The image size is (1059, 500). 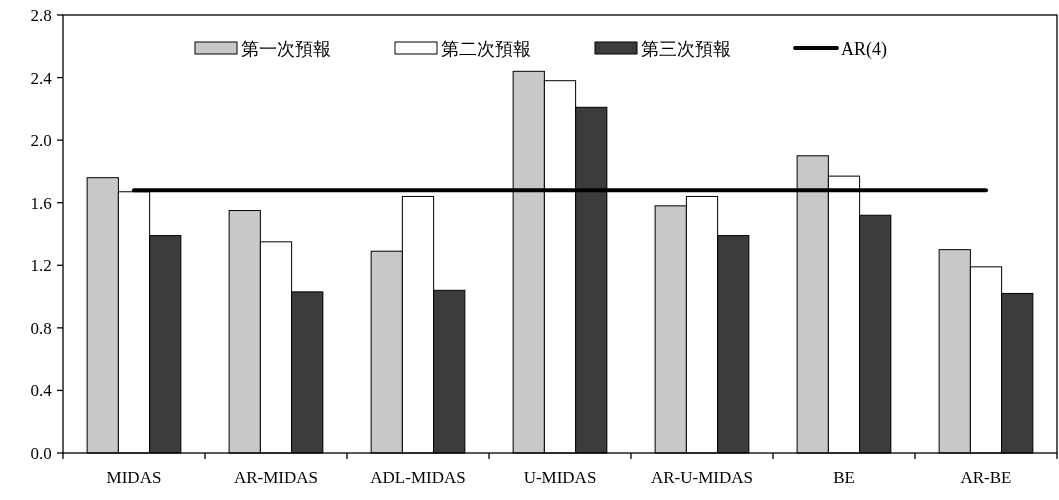 I want to click on y-tick-label: 2.4, so click(x=41, y=78).